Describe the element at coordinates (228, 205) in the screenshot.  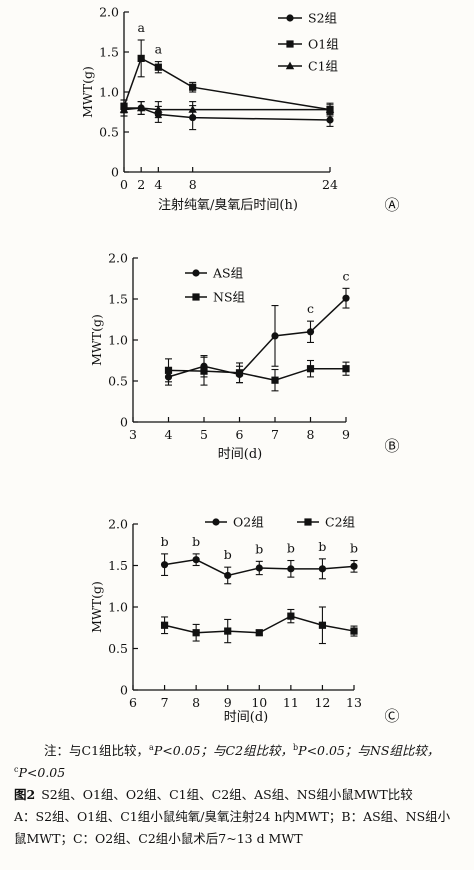
I see `x-axis-label: 注射纯氧/臭氧后时间(h)` at that location.